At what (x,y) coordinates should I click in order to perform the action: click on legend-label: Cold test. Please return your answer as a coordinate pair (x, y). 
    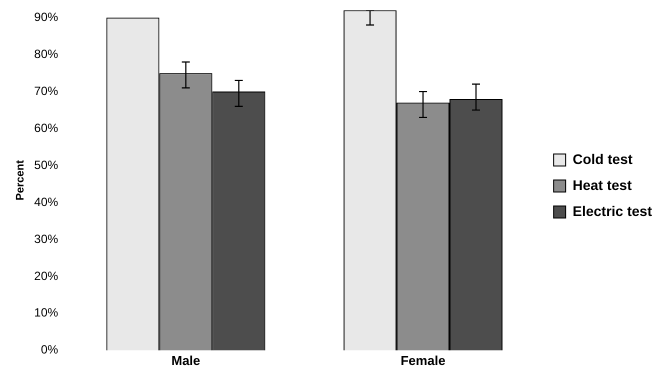
    Looking at the image, I should click on (602, 158).